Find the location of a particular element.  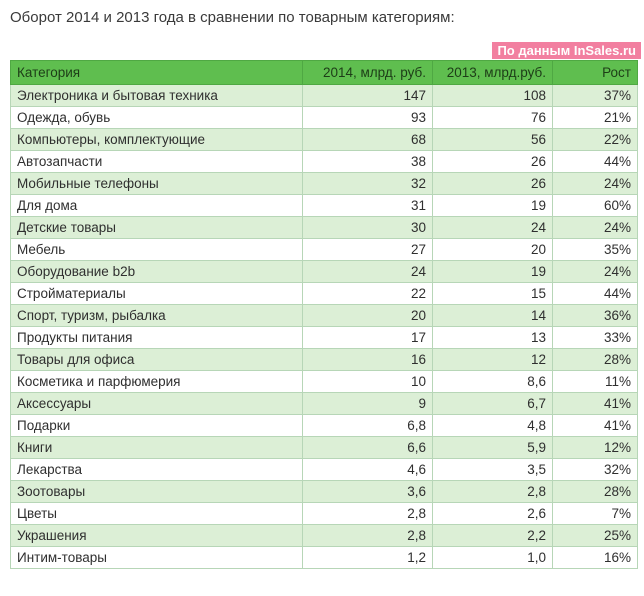

table-row: Автозапчасти 38 26 44% is located at coordinates (324, 161).